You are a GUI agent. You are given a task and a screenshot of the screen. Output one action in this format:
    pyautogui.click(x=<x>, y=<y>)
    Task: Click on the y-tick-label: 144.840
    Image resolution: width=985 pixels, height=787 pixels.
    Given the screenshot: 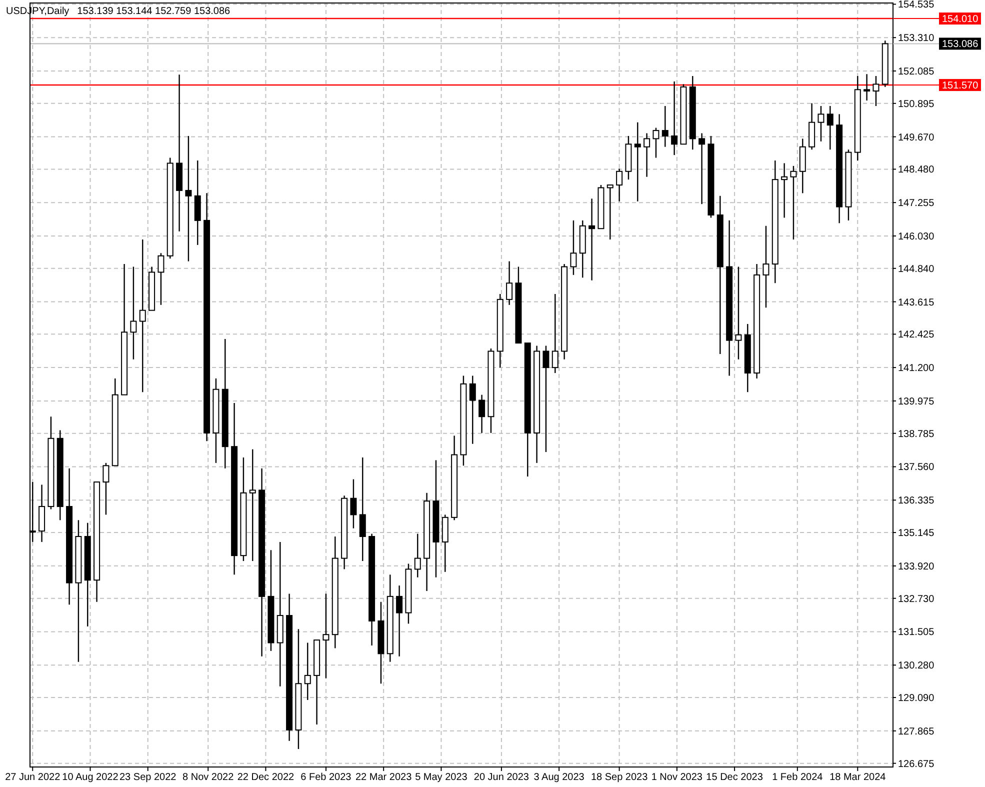 What is the action you would take?
    pyautogui.click(x=916, y=269)
    